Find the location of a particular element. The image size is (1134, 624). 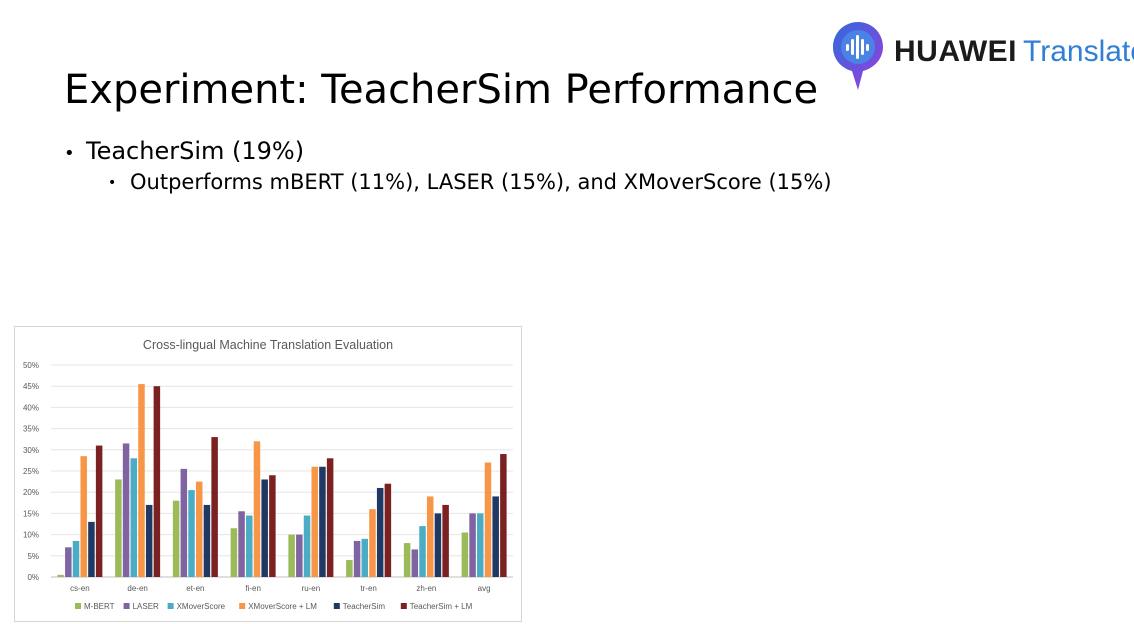

logo-wordmark: HUAWEITranslate is located at coordinates (1014, 52).